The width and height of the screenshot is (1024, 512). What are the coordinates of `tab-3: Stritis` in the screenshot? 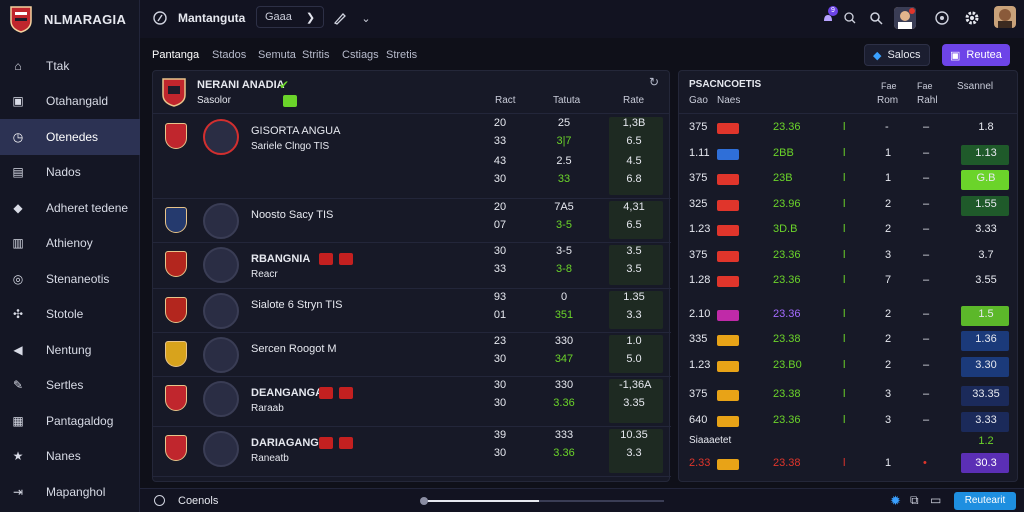 It's located at (316, 55).